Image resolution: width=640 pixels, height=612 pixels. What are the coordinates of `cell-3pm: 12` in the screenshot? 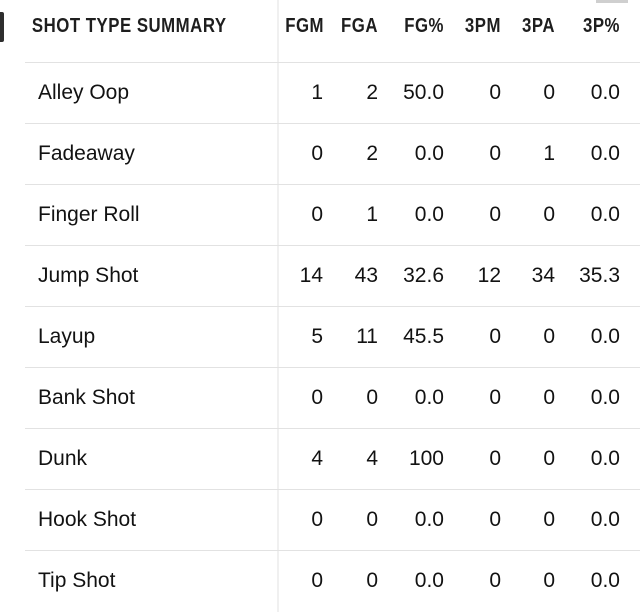 It's located at (489, 275).